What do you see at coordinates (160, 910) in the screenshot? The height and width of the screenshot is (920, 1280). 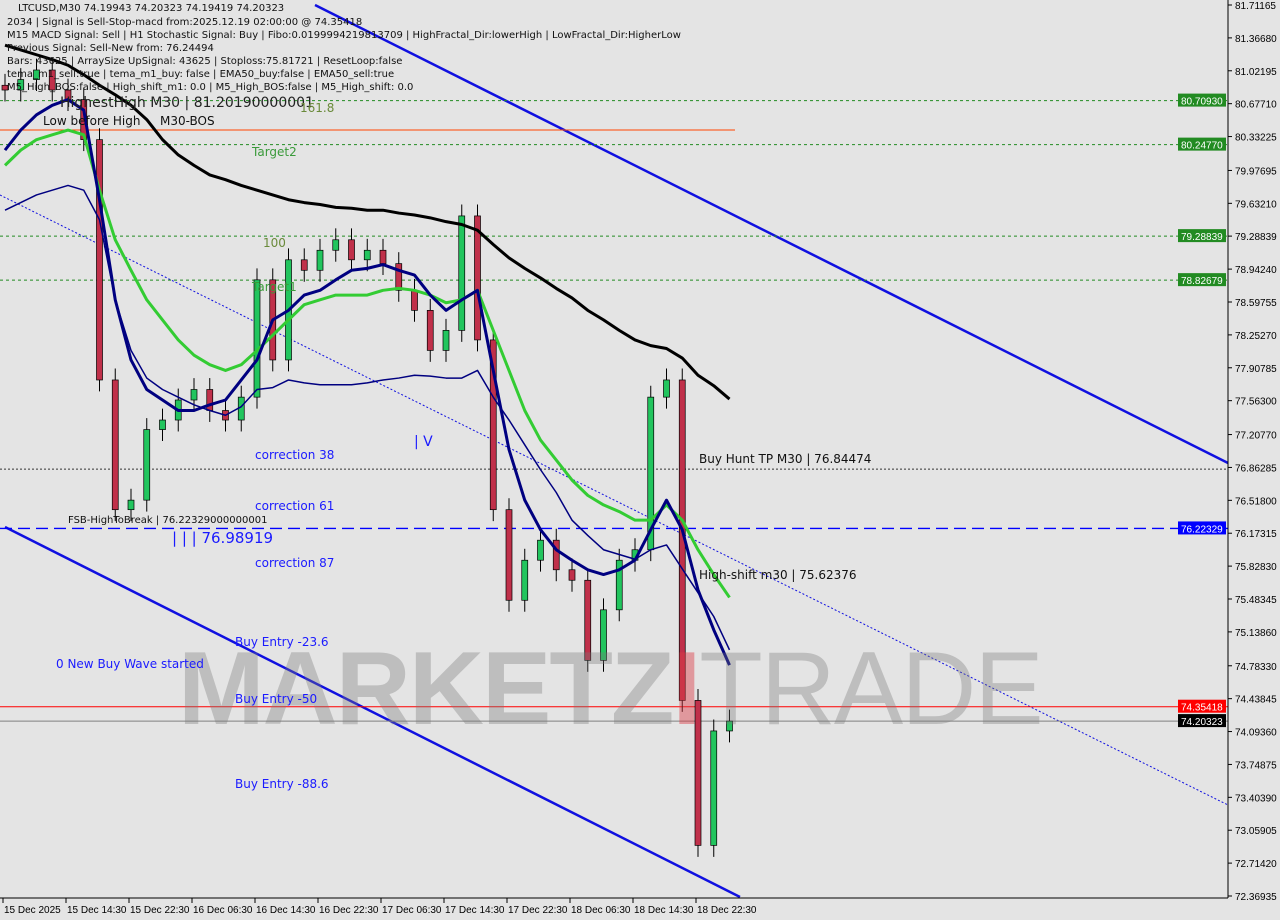 I see `time-tick-label: 15 Dec 22:30` at bounding box center [160, 910].